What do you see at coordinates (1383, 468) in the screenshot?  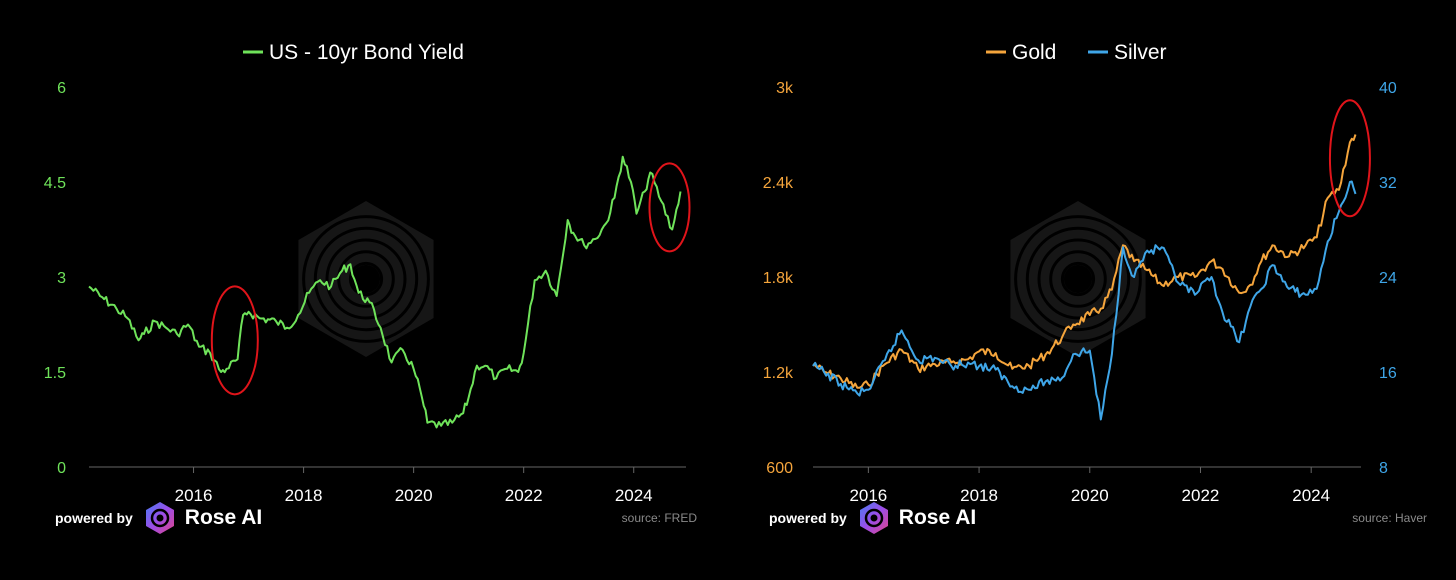 I see `y-tick-label-right: 8` at bounding box center [1383, 468].